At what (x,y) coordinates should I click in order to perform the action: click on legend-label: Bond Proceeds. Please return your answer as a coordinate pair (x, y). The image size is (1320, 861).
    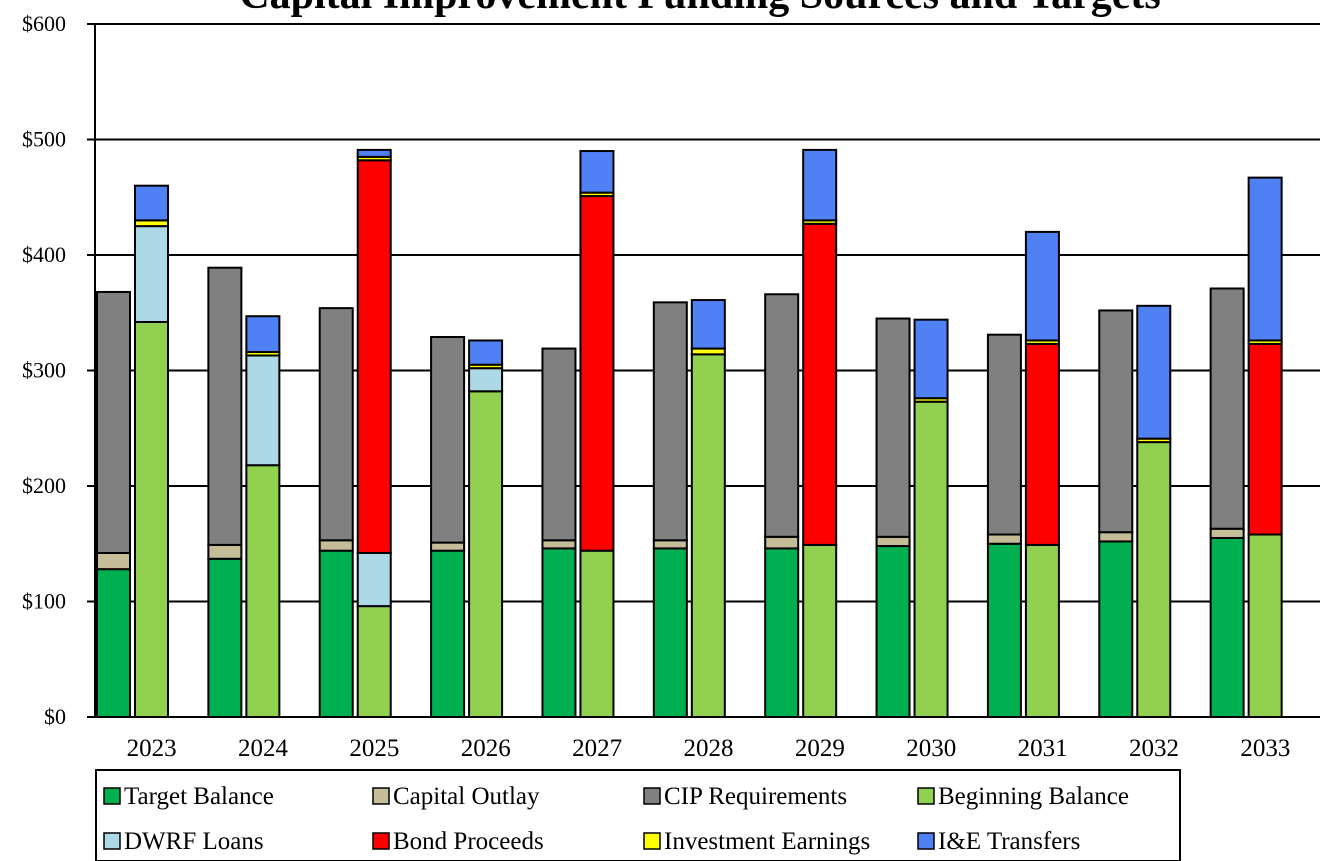
    Looking at the image, I should click on (468, 841).